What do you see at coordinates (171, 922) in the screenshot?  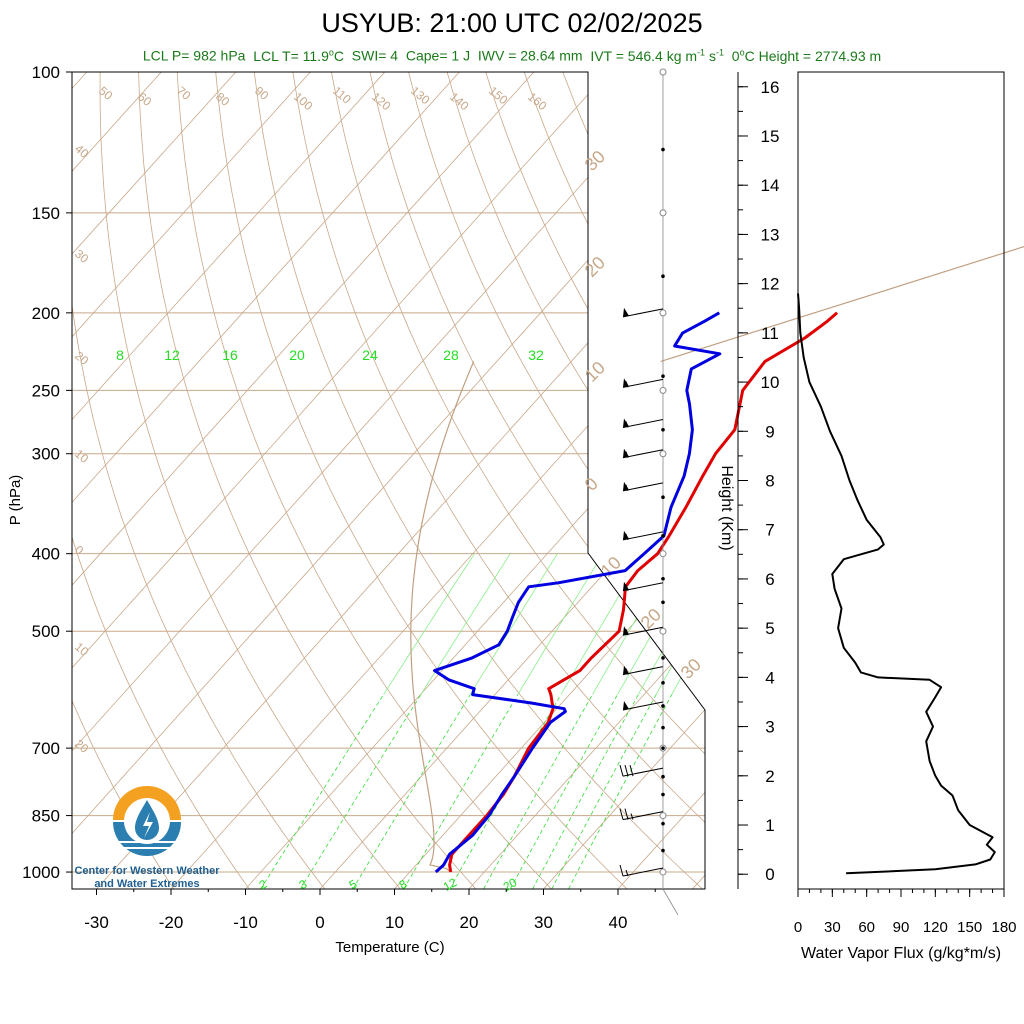 I see `x-tick-label: -20` at bounding box center [171, 922].